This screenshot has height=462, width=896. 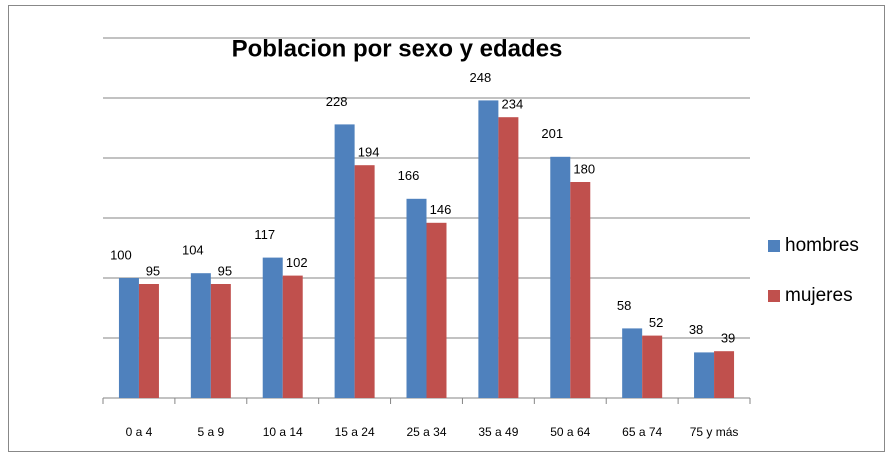 What do you see at coordinates (714, 432) in the screenshot?
I see `x-tick-label: 75 y más` at bounding box center [714, 432].